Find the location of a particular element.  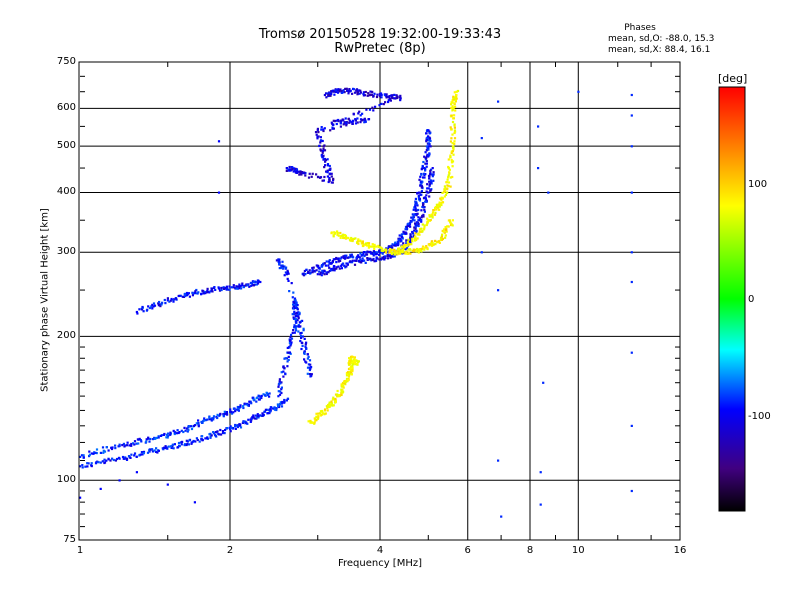

x-axis-label: Frequency [MHz] is located at coordinates (380, 563).